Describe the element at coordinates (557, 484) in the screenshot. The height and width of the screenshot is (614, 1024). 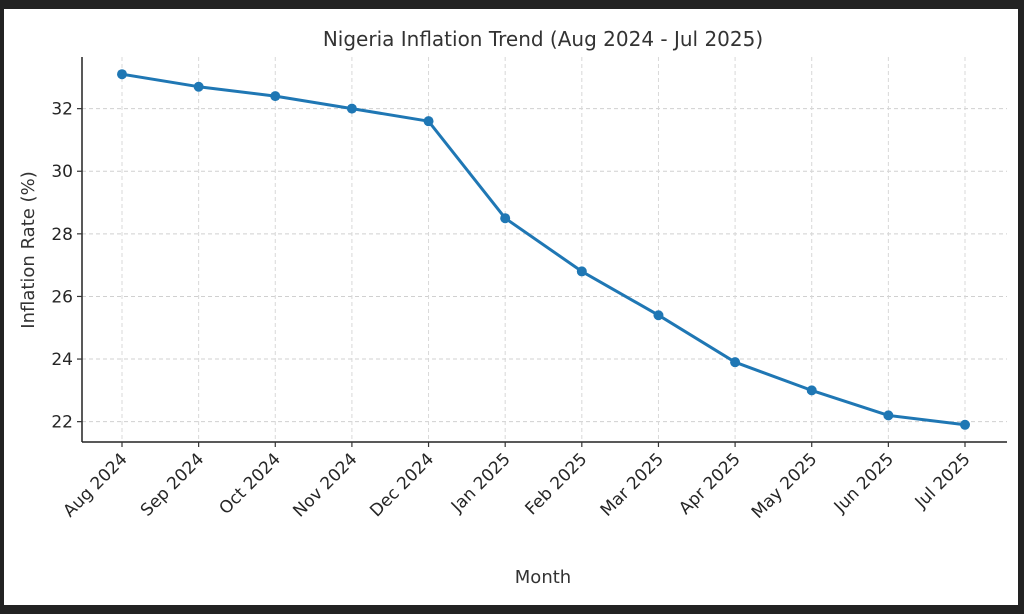
I see `x-tick-label: Feb 2025` at that location.